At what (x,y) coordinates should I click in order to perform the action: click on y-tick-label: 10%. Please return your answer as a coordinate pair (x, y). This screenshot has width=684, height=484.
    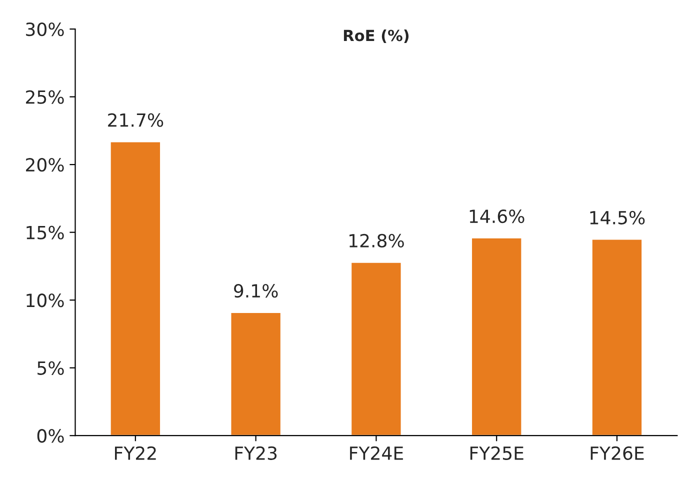
    Looking at the image, I should click on (45, 301).